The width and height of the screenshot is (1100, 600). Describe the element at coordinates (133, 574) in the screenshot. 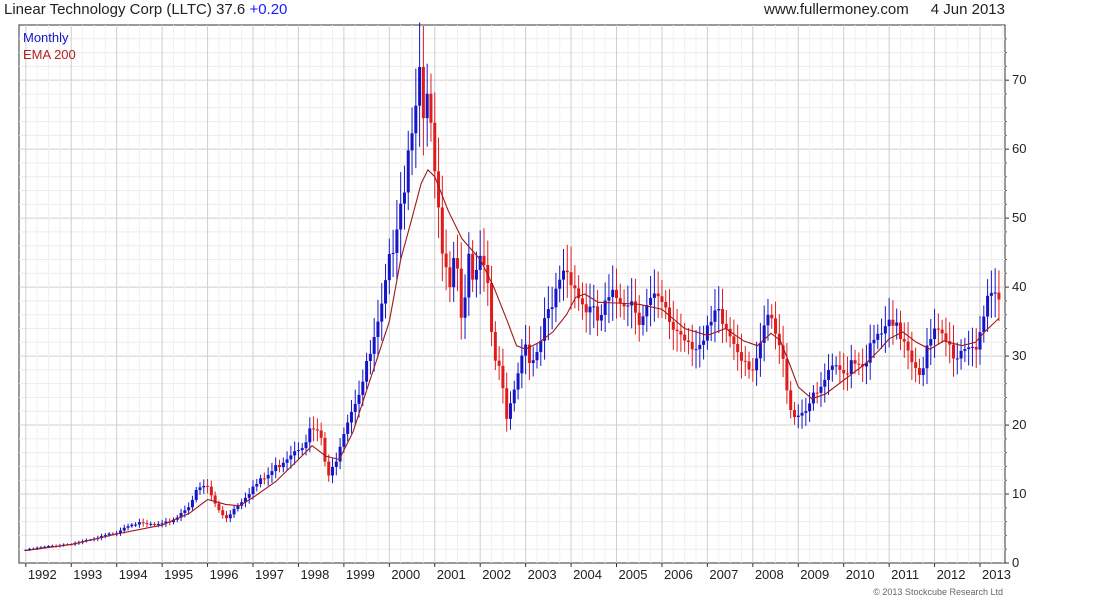

I see `x-tick-label: 1994` at that location.